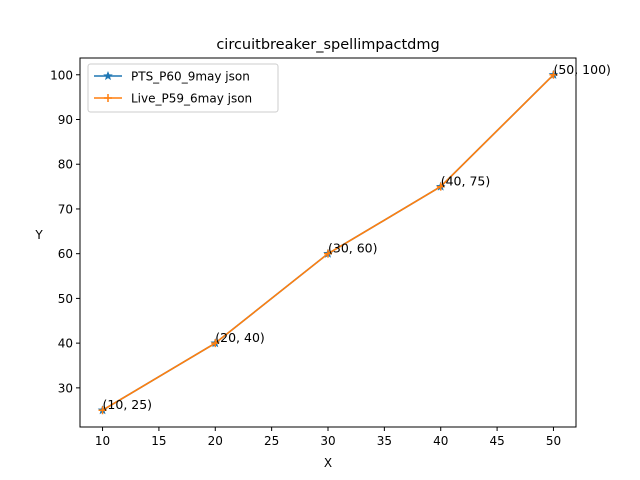  Describe the element at coordinates (384, 441) in the screenshot. I see `x-tick-label: 35` at that location.